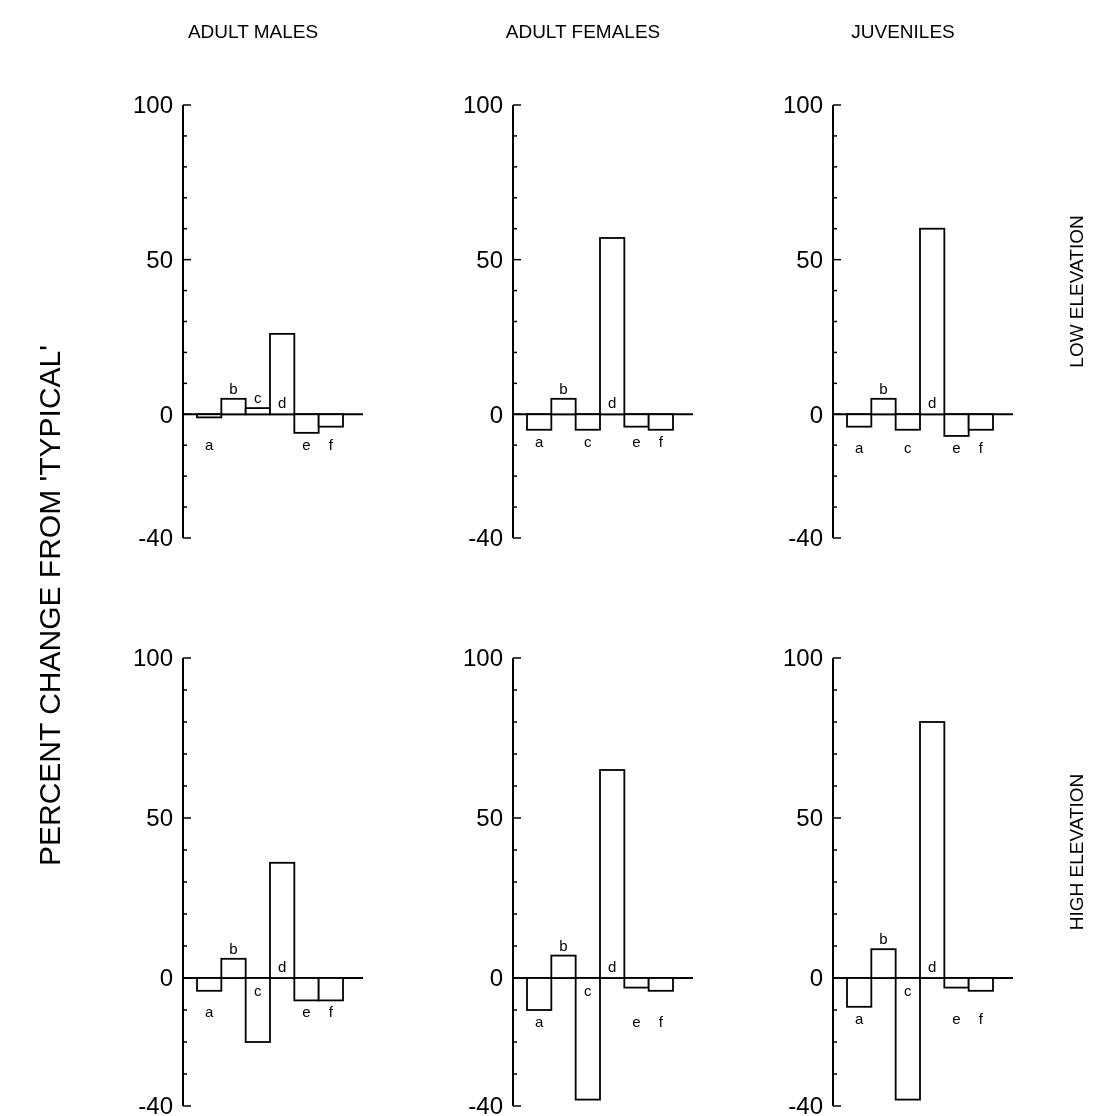  Describe the element at coordinates (1076, 291) in the screenshot. I see `y2-axis-title: LOW ELEVATION` at that location.